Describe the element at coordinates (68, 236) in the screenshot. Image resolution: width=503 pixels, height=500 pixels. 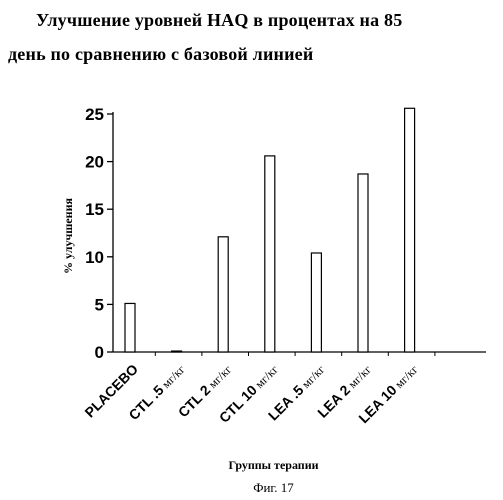
I see `y-axis-label: % улучшения` at that location.